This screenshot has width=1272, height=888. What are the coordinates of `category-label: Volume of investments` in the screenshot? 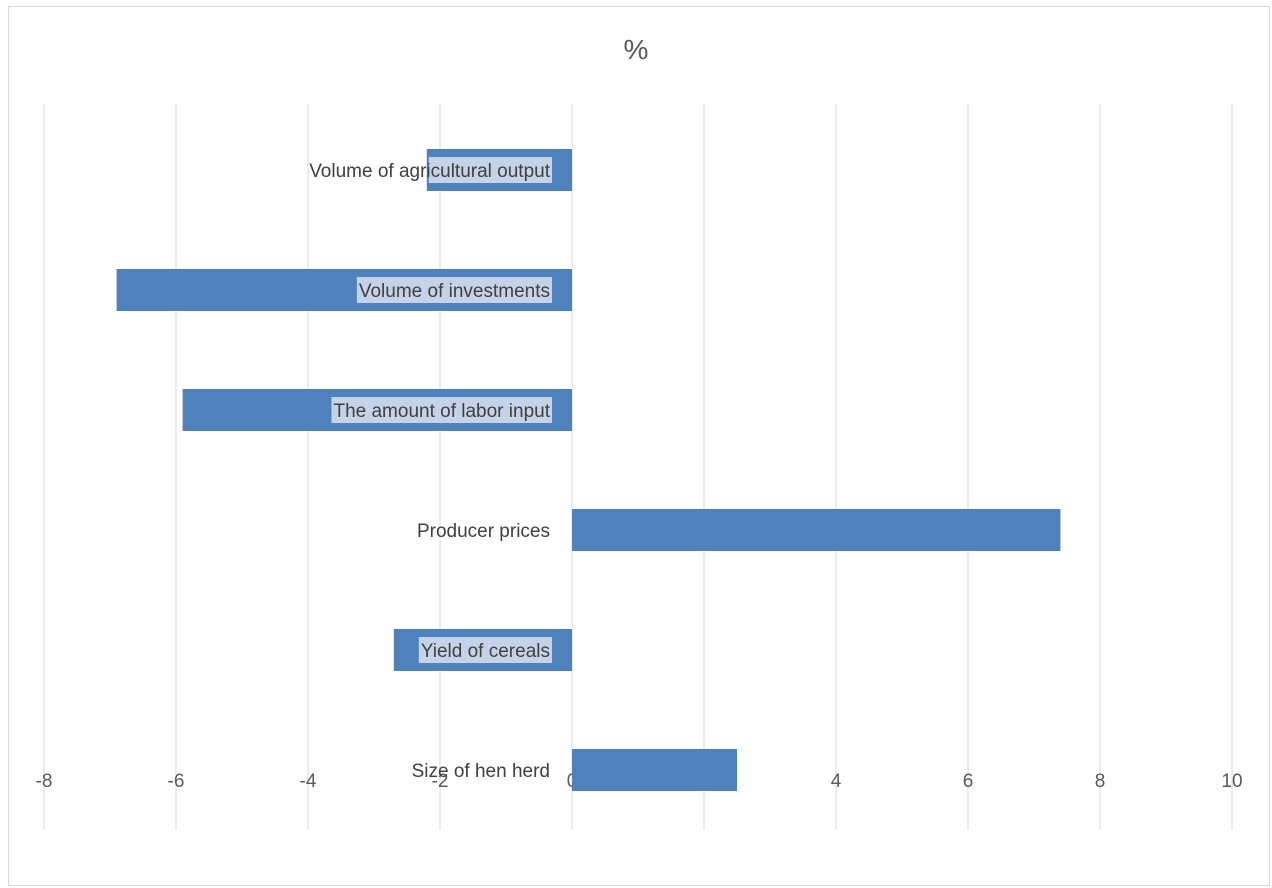 It's located at (454, 291).